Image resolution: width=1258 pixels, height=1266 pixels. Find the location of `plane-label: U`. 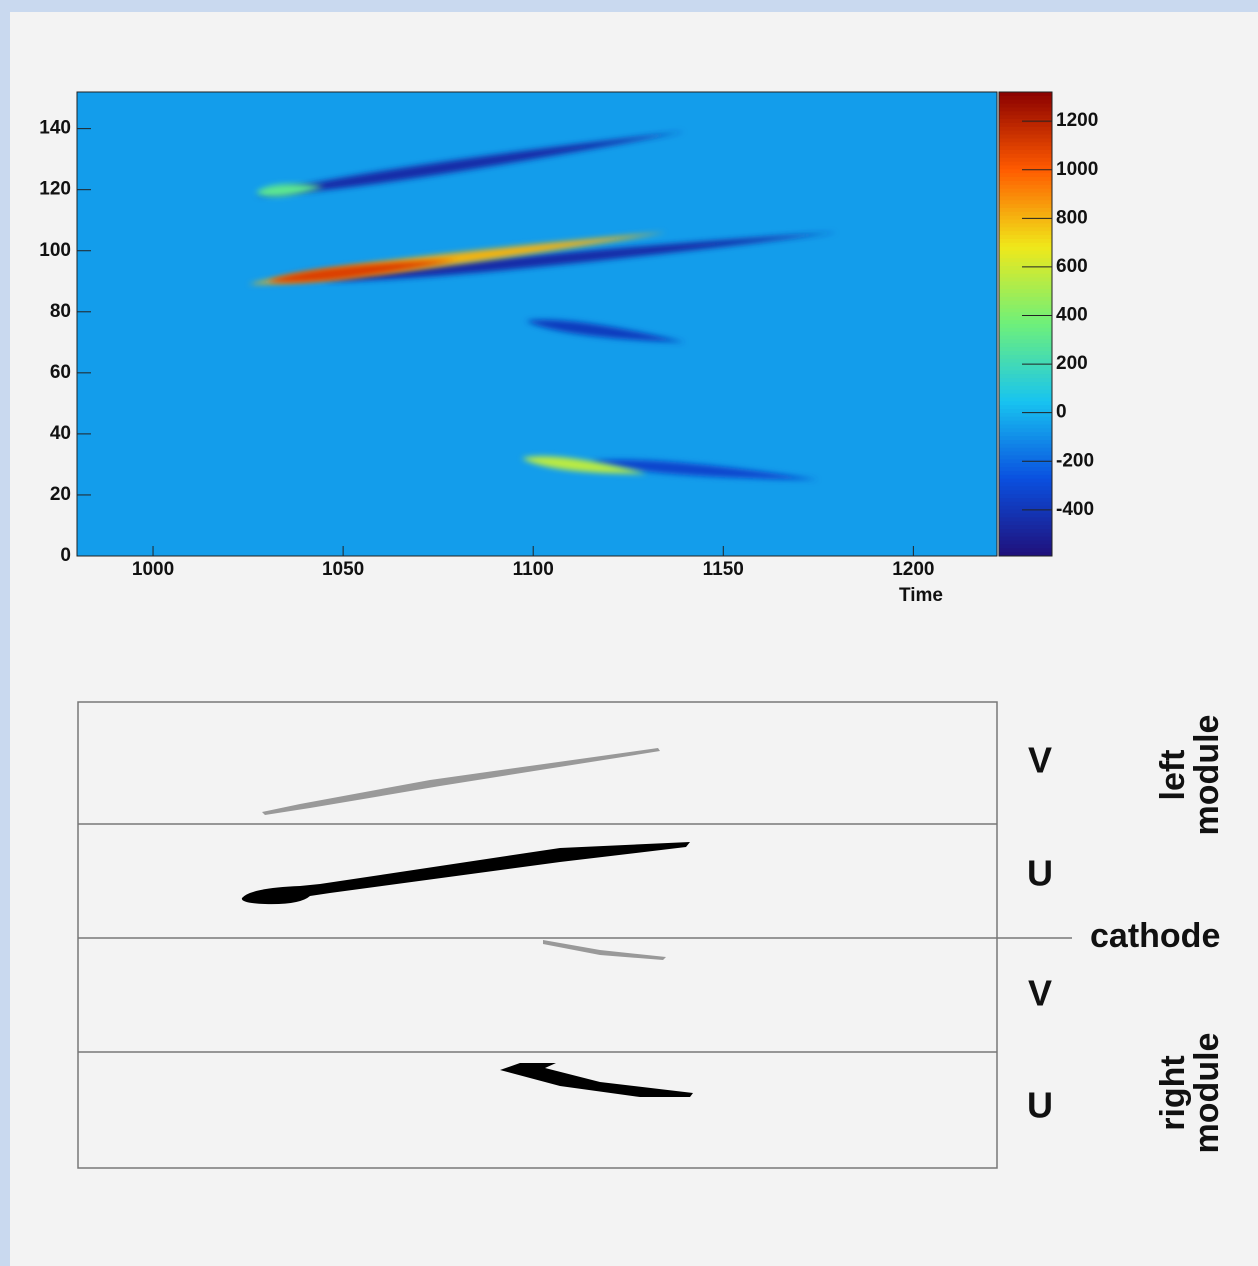

plane-label: U is located at coordinates (1040, 1105).